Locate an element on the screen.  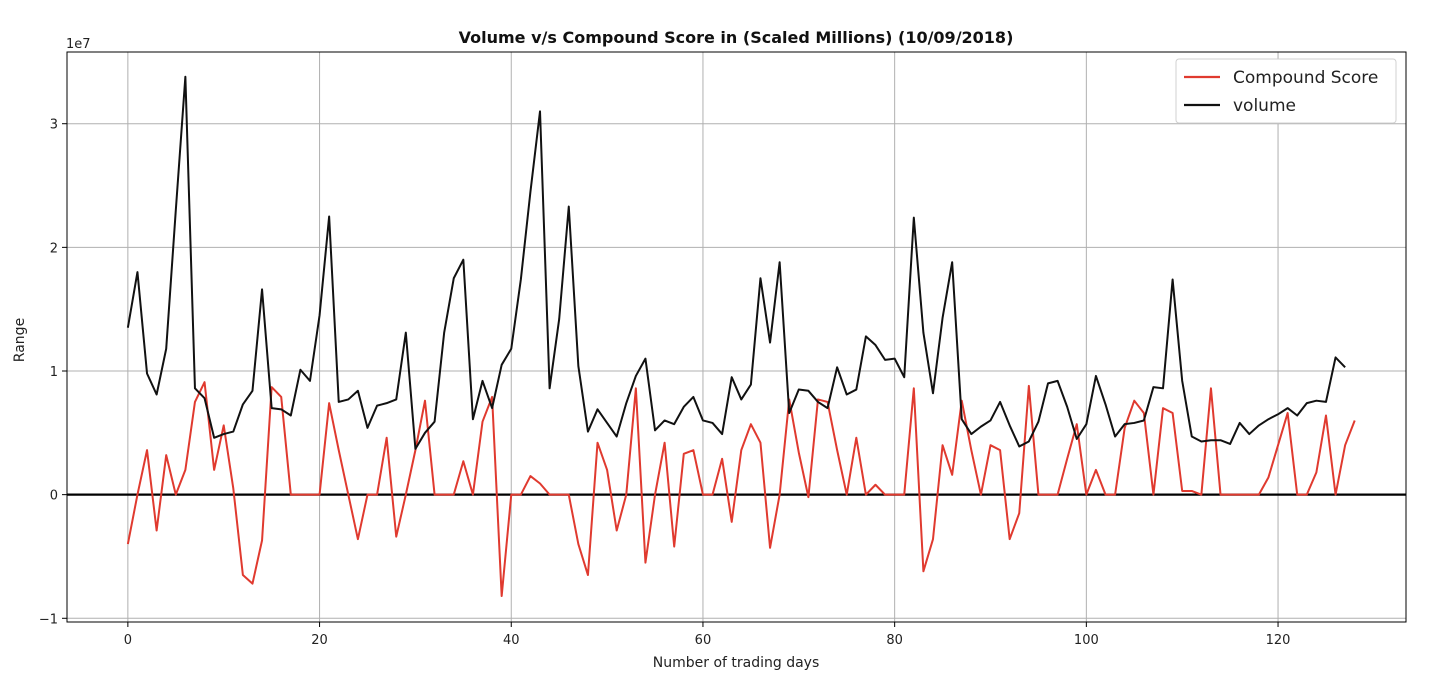
x-tick-label: 120 is located at coordinates (1278, 640).